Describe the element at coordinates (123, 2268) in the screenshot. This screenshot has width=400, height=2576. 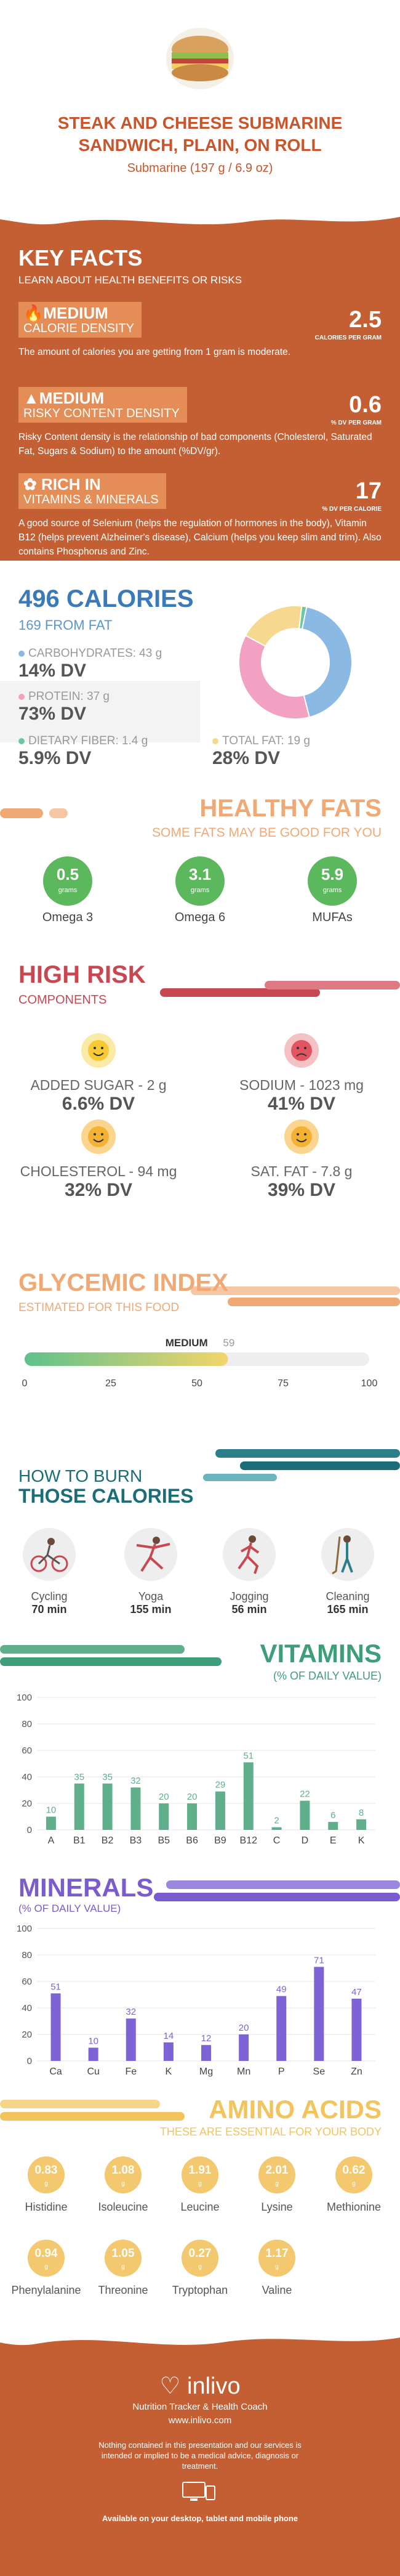
I see `amino-item-threonine: 1.05 g Threonine` at that location.